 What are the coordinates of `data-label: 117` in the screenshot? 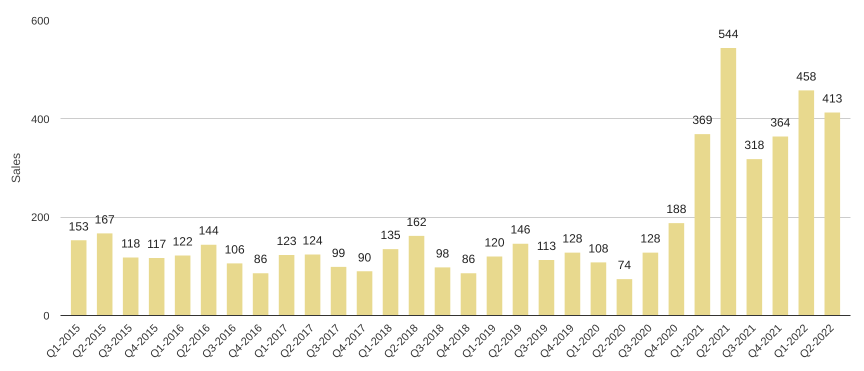 It's located at (157, 243).